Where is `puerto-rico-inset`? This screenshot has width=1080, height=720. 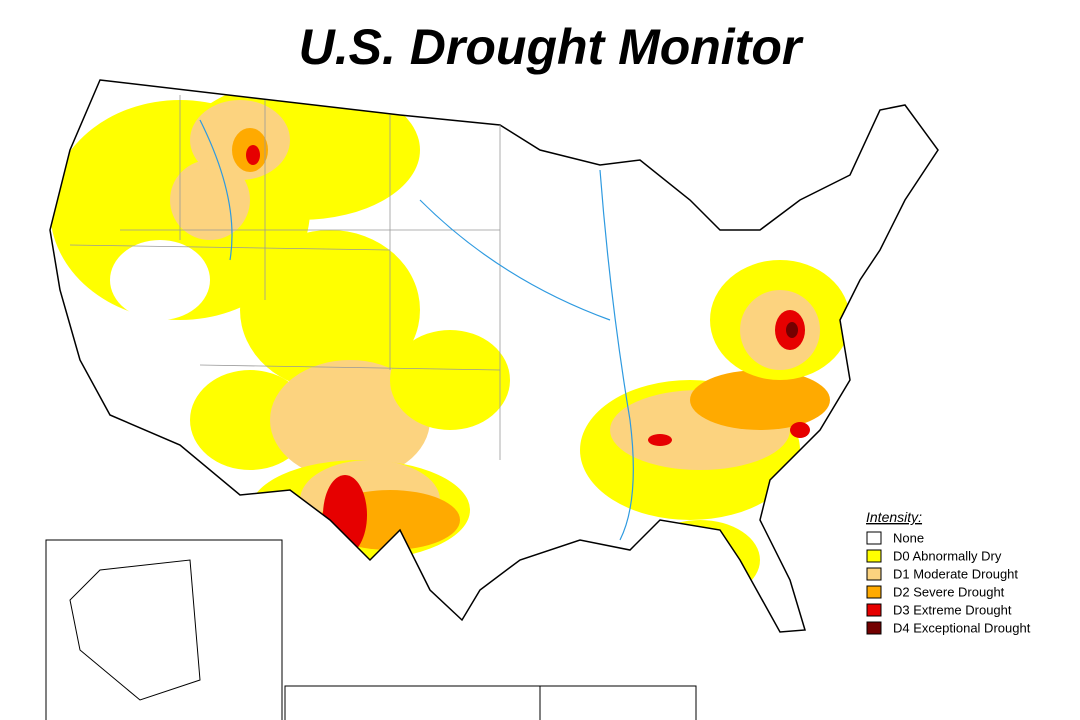
puerto-rico-inset is located at coordinates (618, 702).